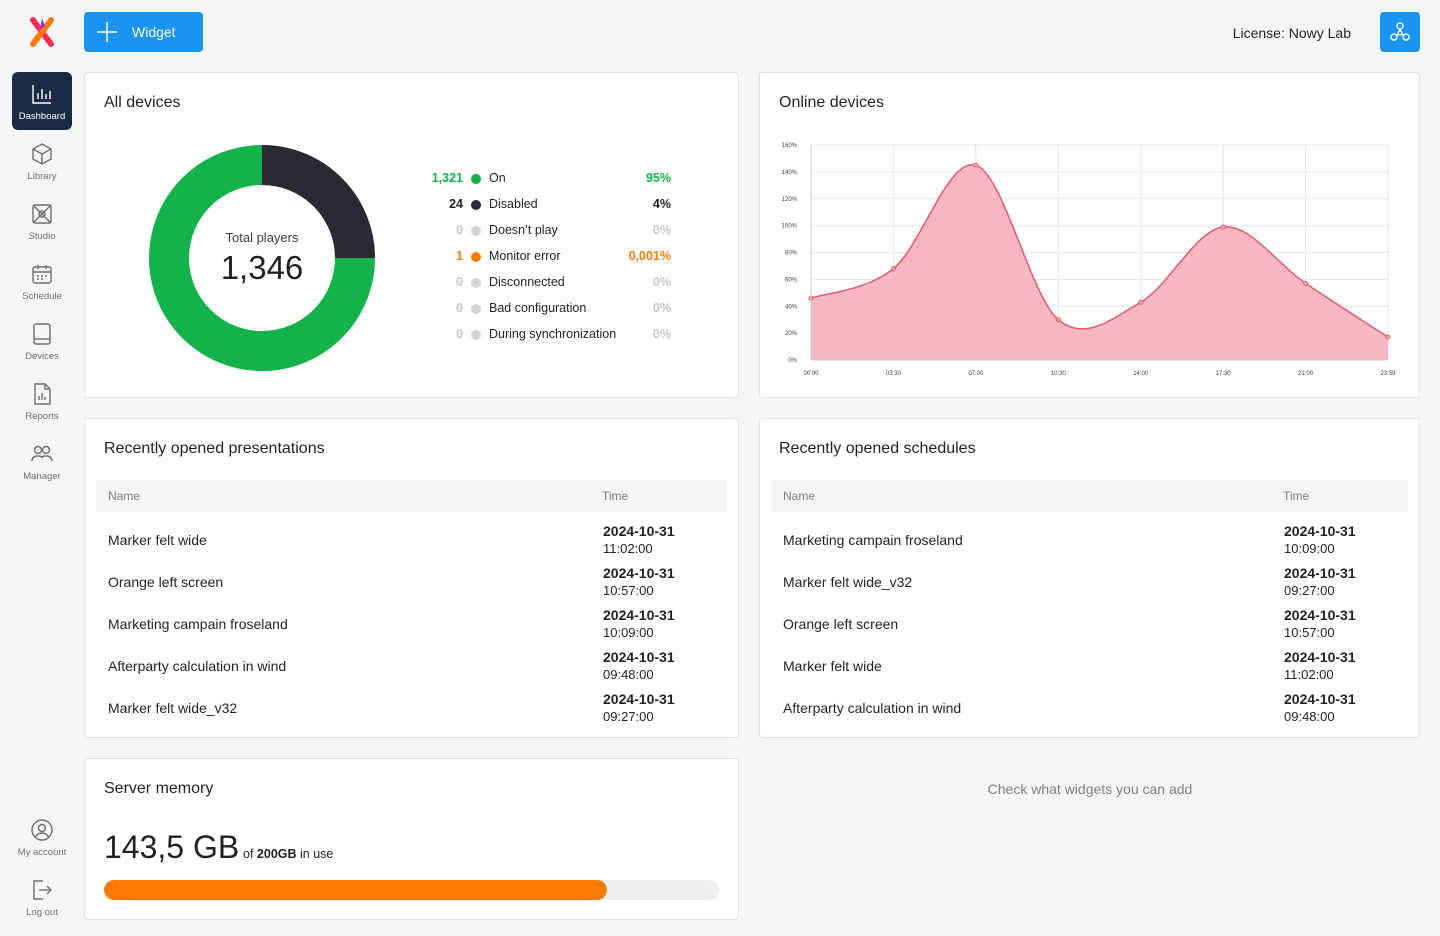 The height and width of the screenshot is (936, 1440). I want to click on card-title: Recently opened presentations, so click(214, 448).